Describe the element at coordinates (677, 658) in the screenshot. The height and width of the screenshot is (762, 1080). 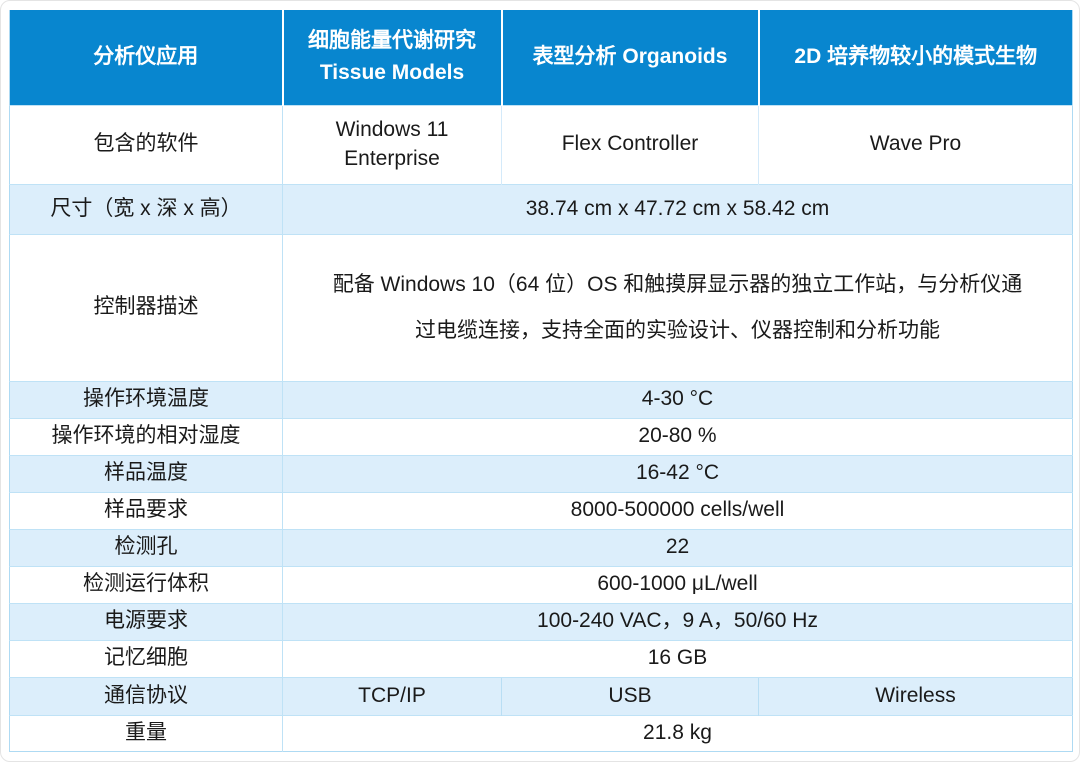
I see `memory-value: 16 GB` at that location.